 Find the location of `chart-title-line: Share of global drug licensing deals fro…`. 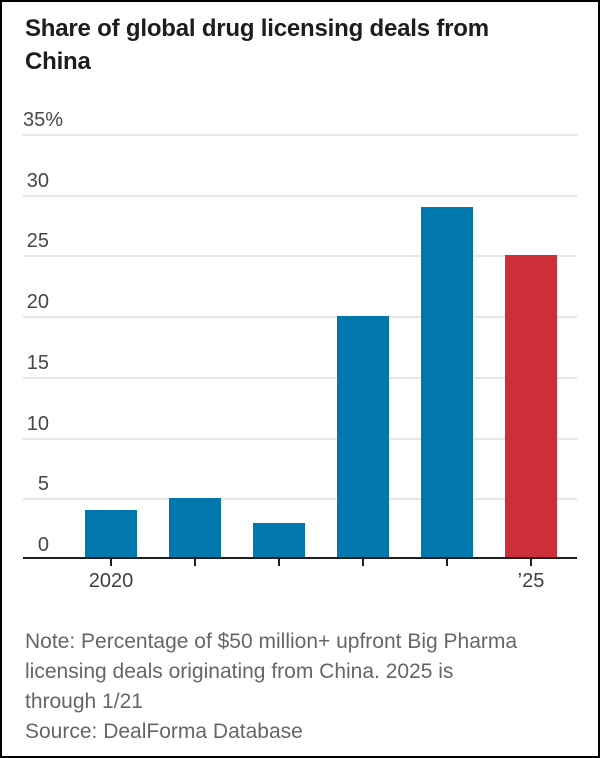

chart-title-line: Share of global drug licensing deals fro… is located at coordinates (257, 28).